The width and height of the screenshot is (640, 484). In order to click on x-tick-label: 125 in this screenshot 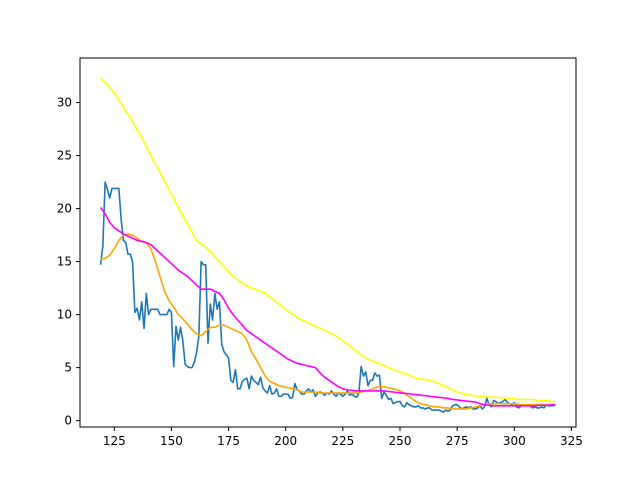, I will do `click(114, 441)`.